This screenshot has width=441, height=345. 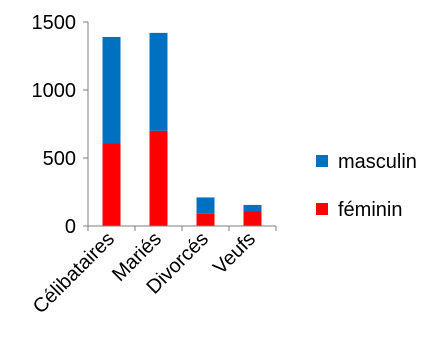 What do you see at coordinates (70, 227) in the screenshot?
I see `y-tick-label: 0` at bounding box center [70, 227].